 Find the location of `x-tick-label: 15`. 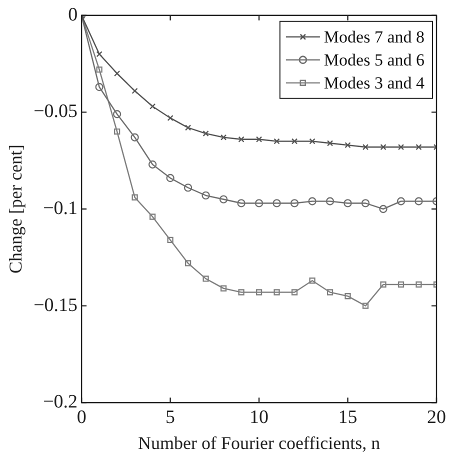

x-tick-label: 15 is located at coordinates (348, 417).